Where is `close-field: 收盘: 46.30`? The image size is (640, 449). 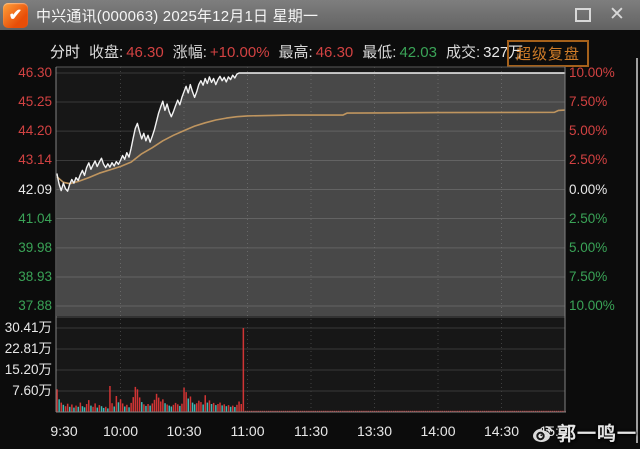
close-field: 收盘: 46.30 is located at coordinates (126, 52).